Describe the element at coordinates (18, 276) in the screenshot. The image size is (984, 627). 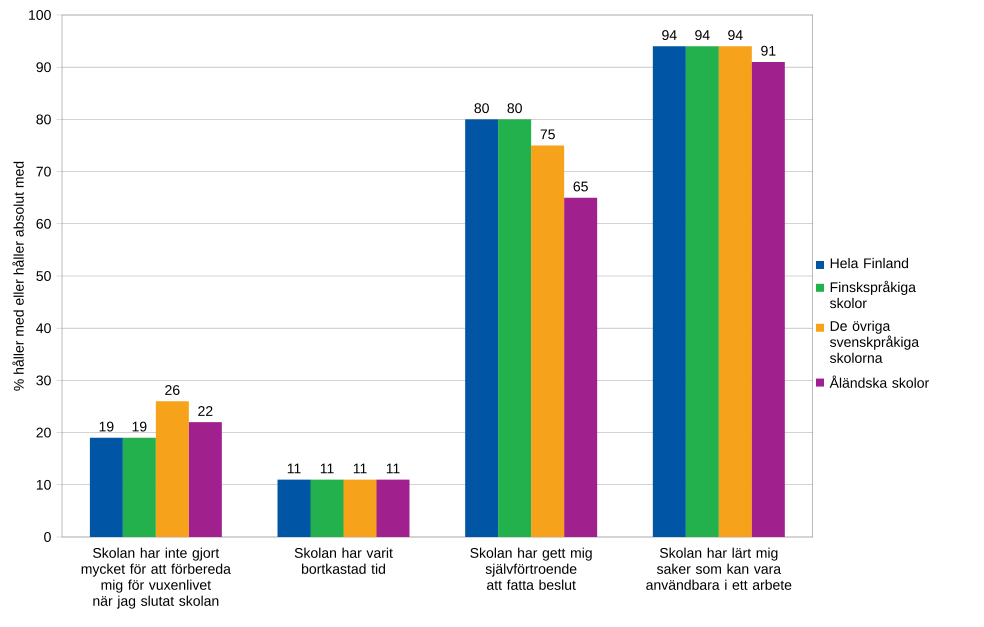
I see `y-axis-title: % håller med eller håller absolut med` at that location.